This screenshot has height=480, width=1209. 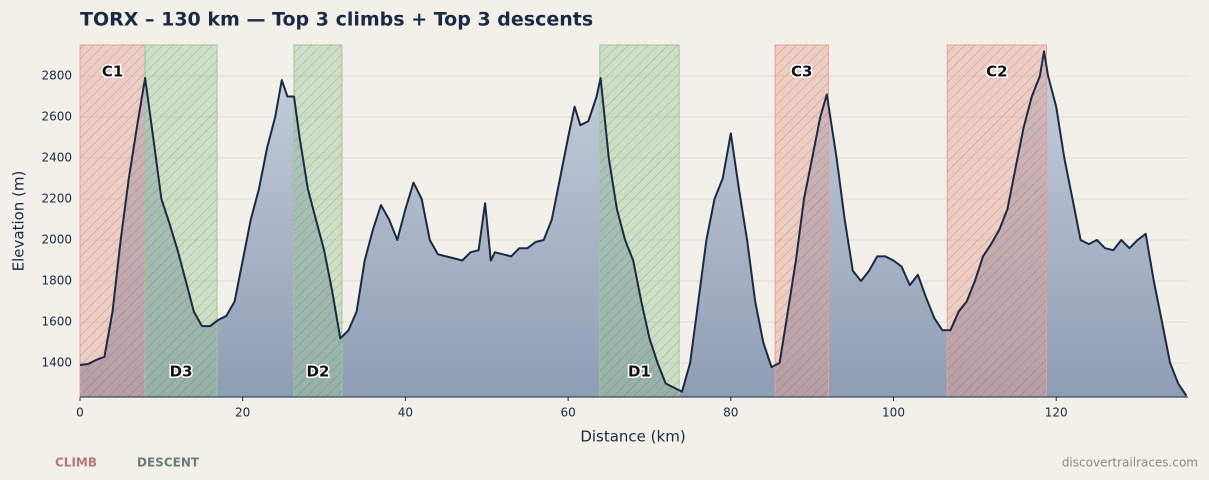 What do you see at coordinates (632, 437) in the screenshot?
I see `x-axis-label: Distance (km)` at bounding box center [632, 437].